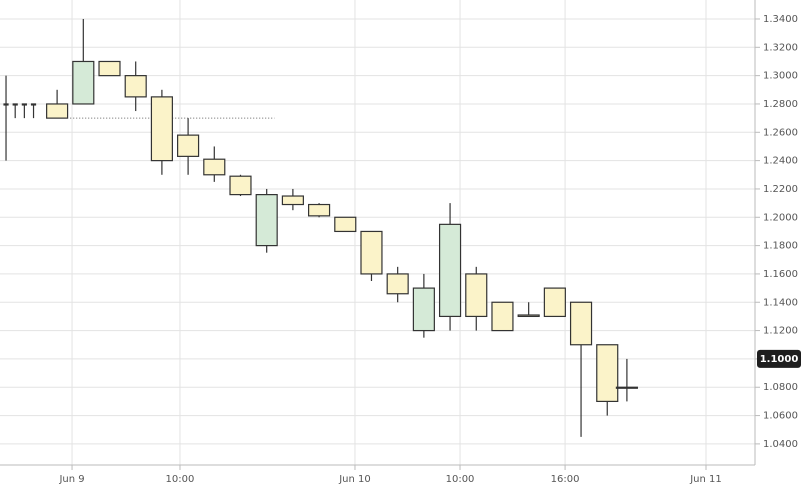  Describe the element at coordinates (780, 331) in the screenshot. I see `y-tick-label: 1.1200` at that location.